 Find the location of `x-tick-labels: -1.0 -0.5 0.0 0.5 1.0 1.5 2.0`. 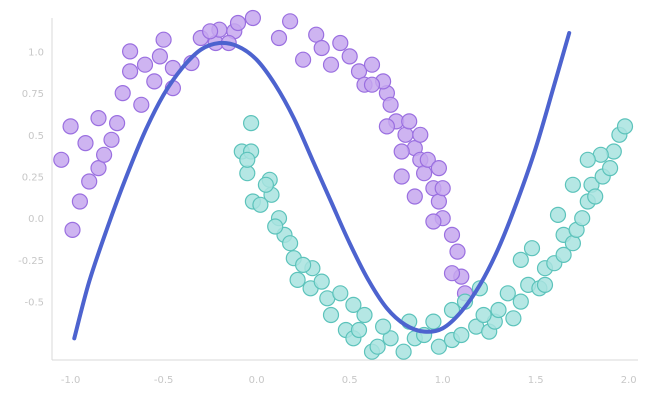

x-tick-labels: -1.0 -0.5 0.0 0.5 1.0 1.5 2.0 is located at coordinates (349, 380).